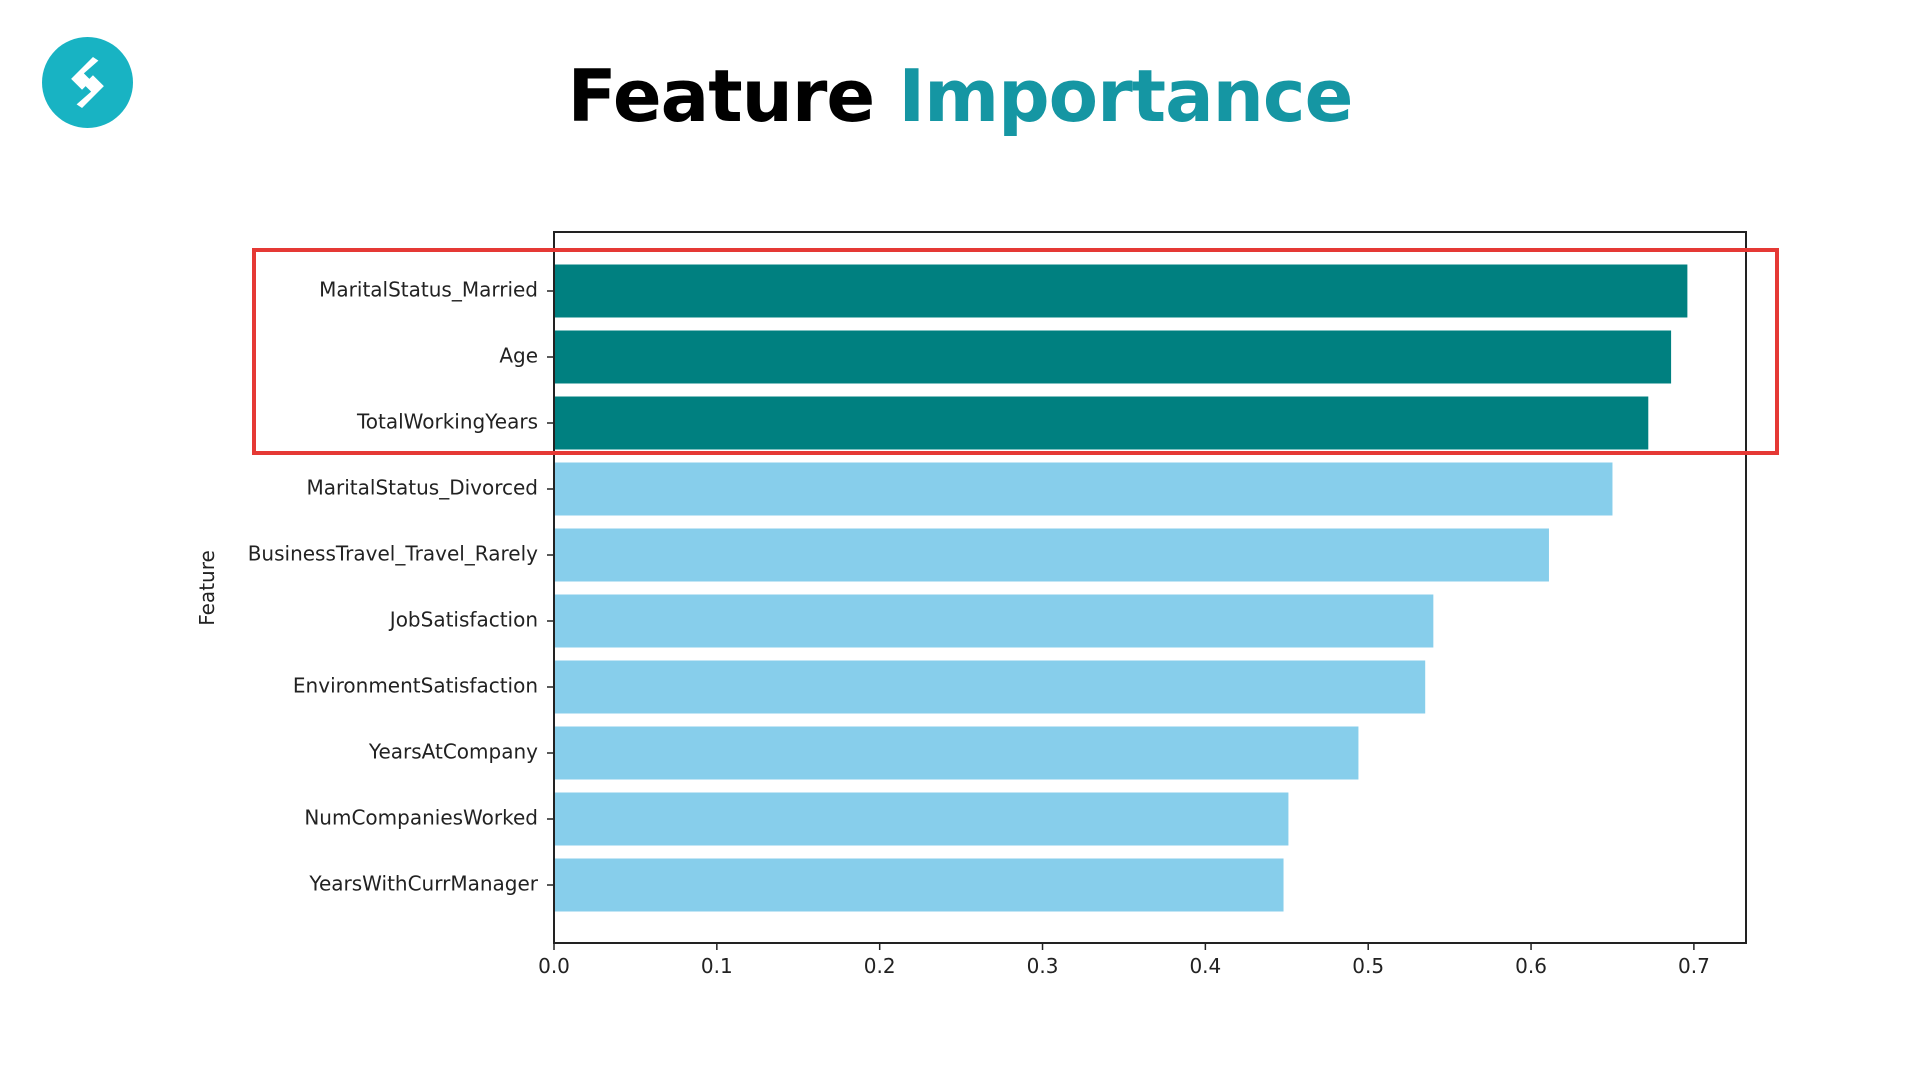 This screenshot has width=1920, height=1080. I want to click on title-part-1: Feature, so click(721, 96).